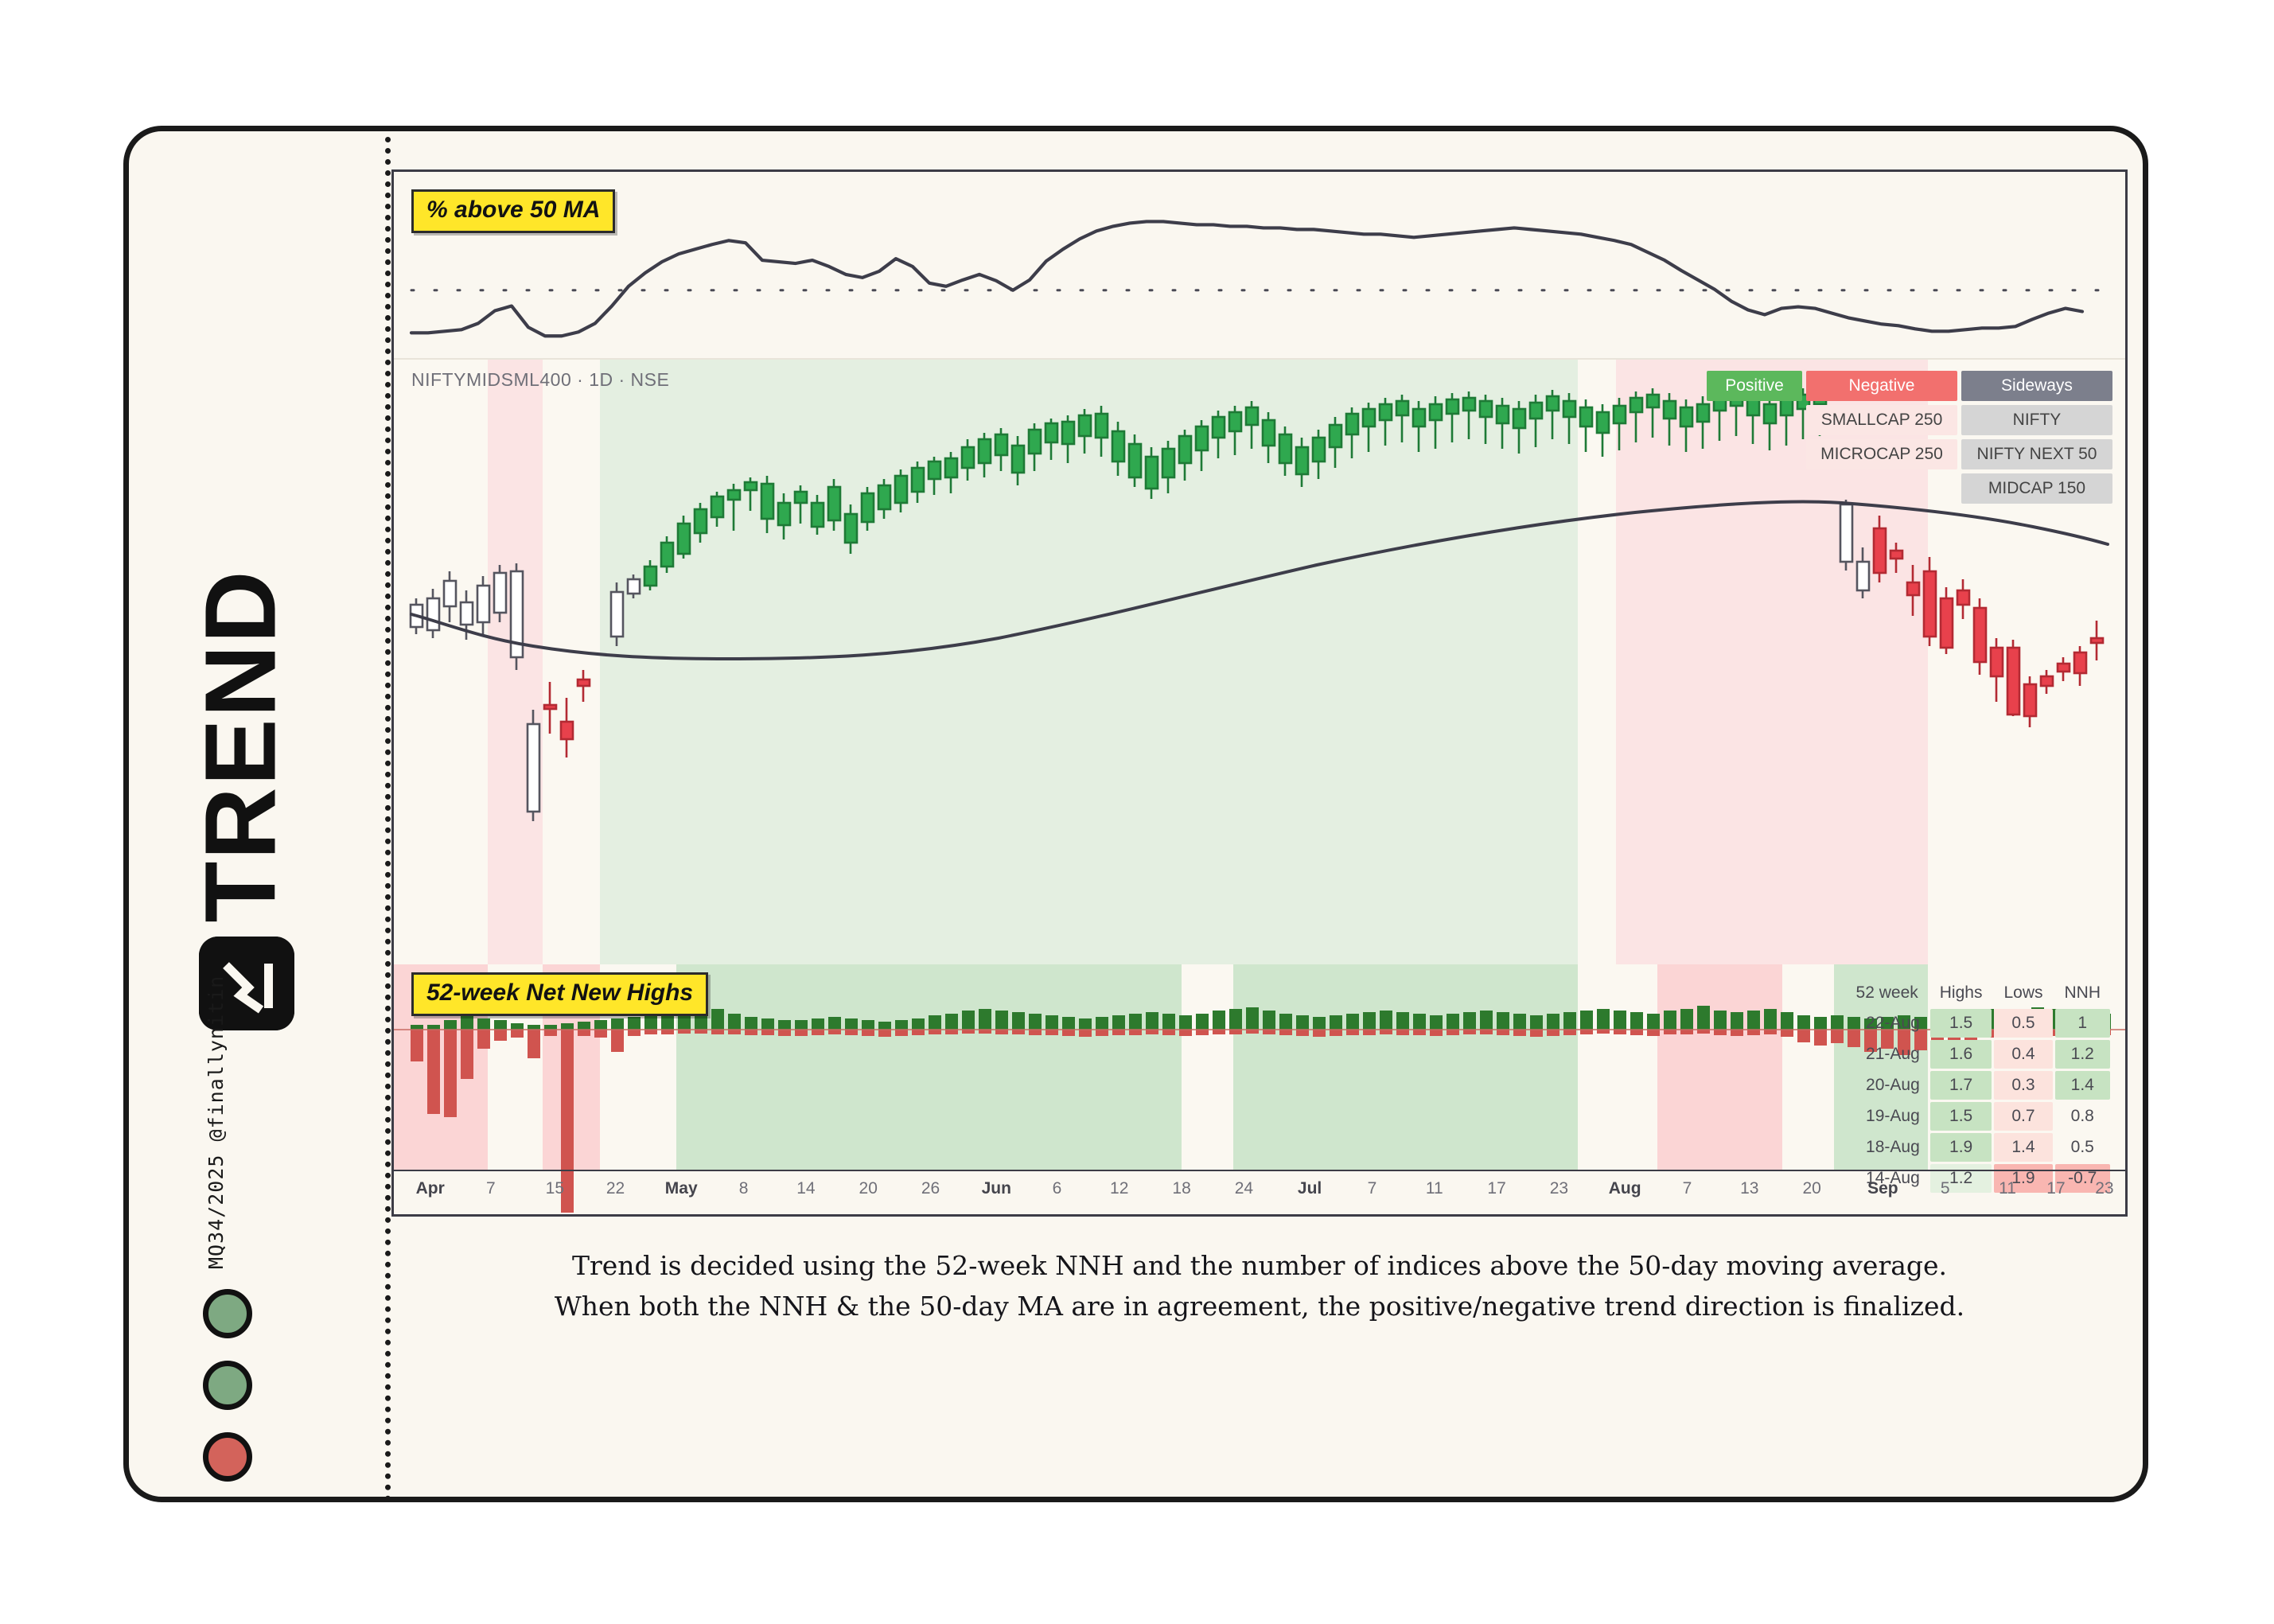  What do you see at coordinates (2082, 992) in the screenshot?
I see `nnh-header-nnh: NNH` at bounding box center [2082, 992].